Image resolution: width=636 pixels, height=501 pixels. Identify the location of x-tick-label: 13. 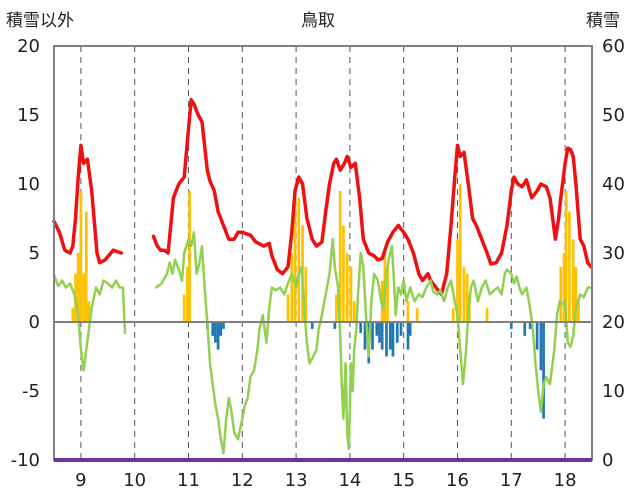
(296, 480).